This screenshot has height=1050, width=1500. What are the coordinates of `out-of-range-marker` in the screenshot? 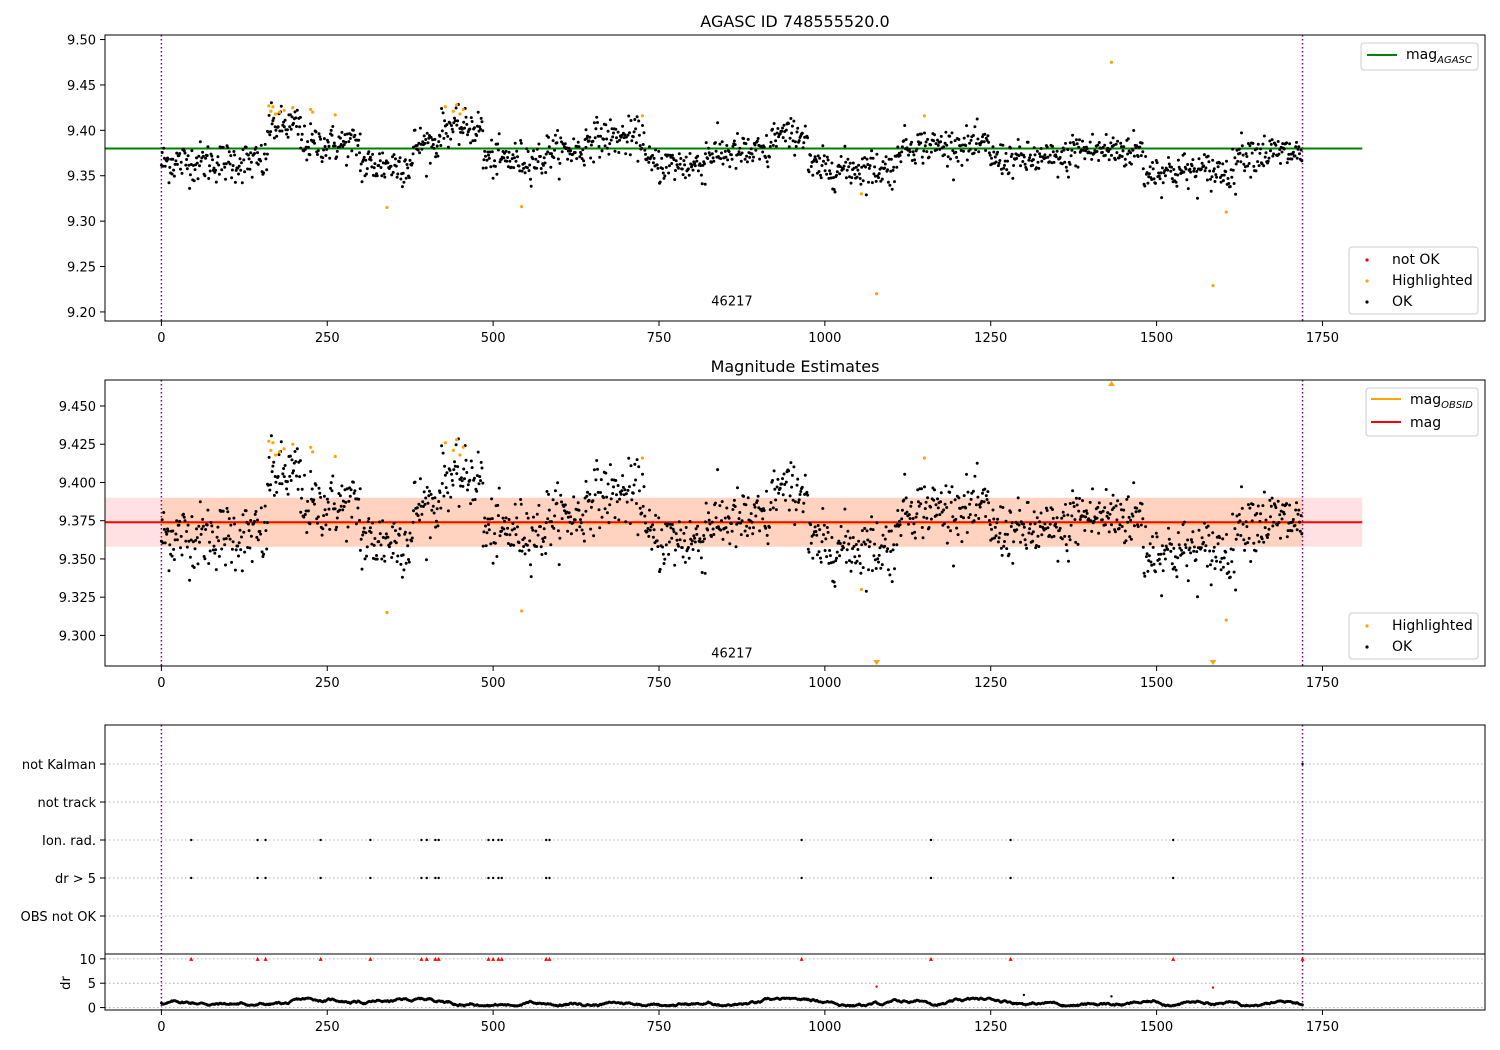 It's located at (1111, 383).